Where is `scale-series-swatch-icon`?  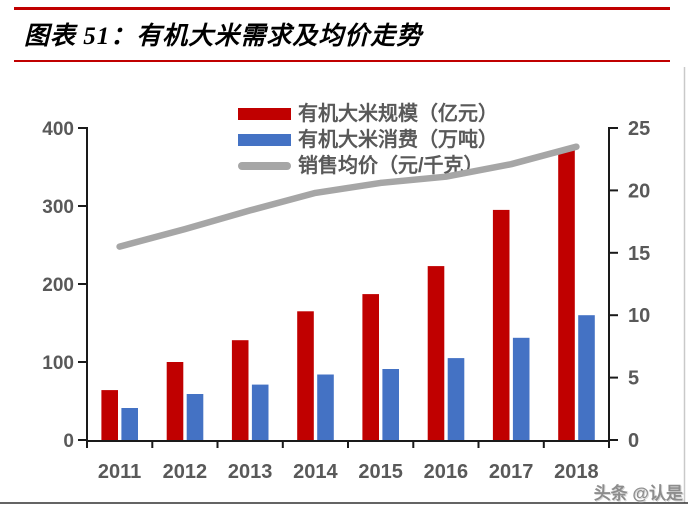 scale-series-swatch-icon is located at coordinates (264, 113).